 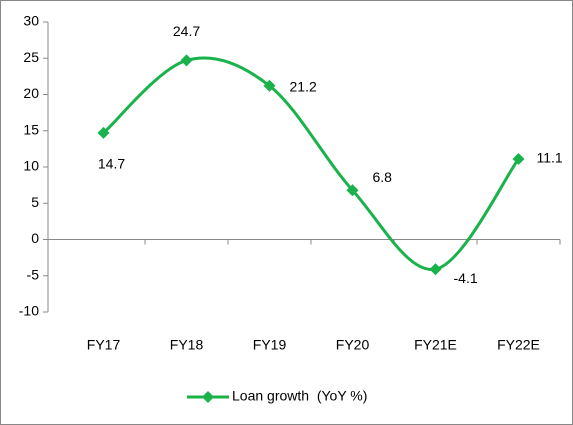 What do you see at coordinates (35, 238) in the screenshot?
I see `y-tick-label: 0` at bounding box center [35, 238].